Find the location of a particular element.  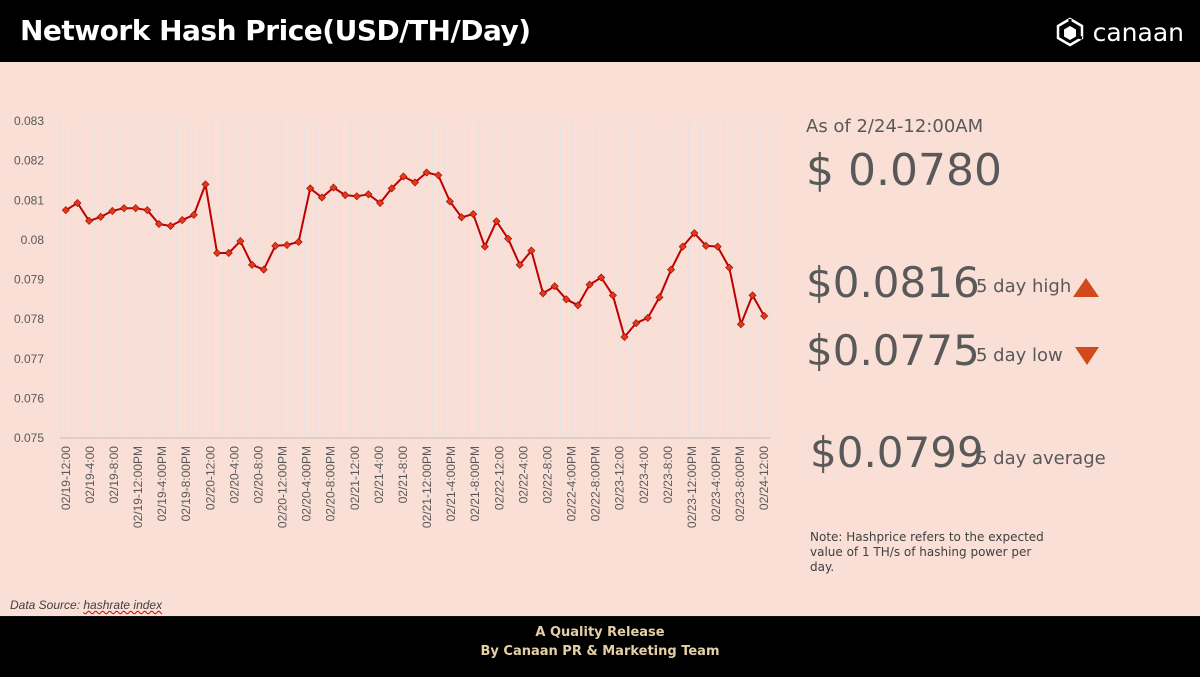

y-tick-label: 0.081 is located at coordinates (29, 200).